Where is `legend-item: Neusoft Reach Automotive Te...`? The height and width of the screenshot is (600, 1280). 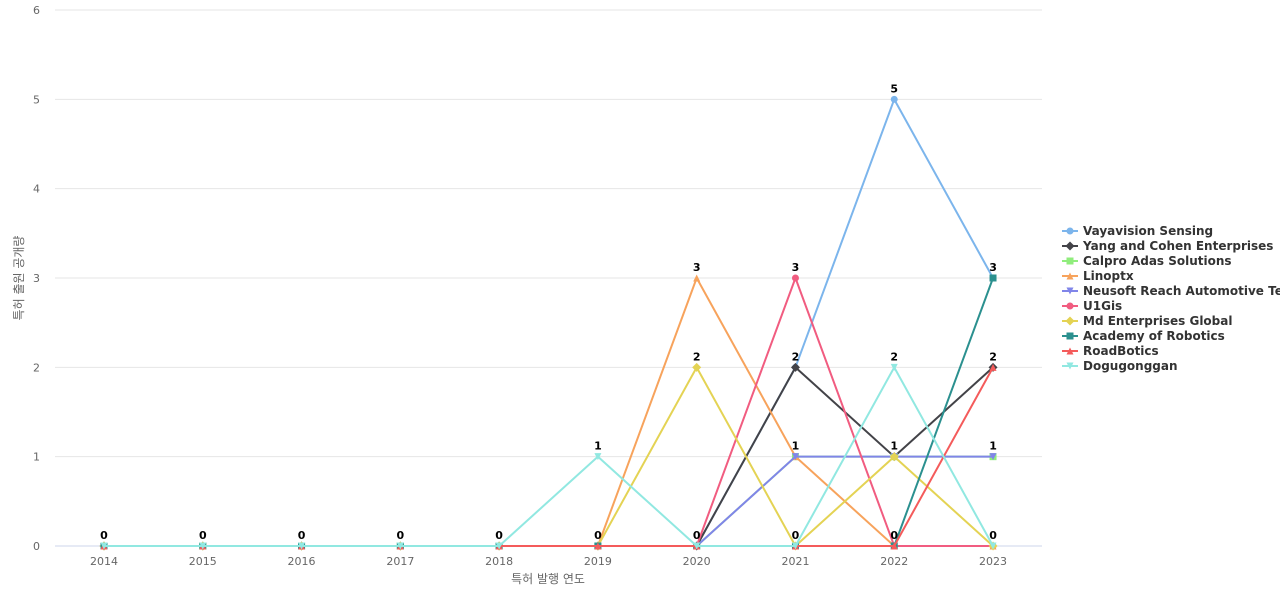
legend-item: Neusoft Reach Automotive Te... is located at coordinates (1171, 291).